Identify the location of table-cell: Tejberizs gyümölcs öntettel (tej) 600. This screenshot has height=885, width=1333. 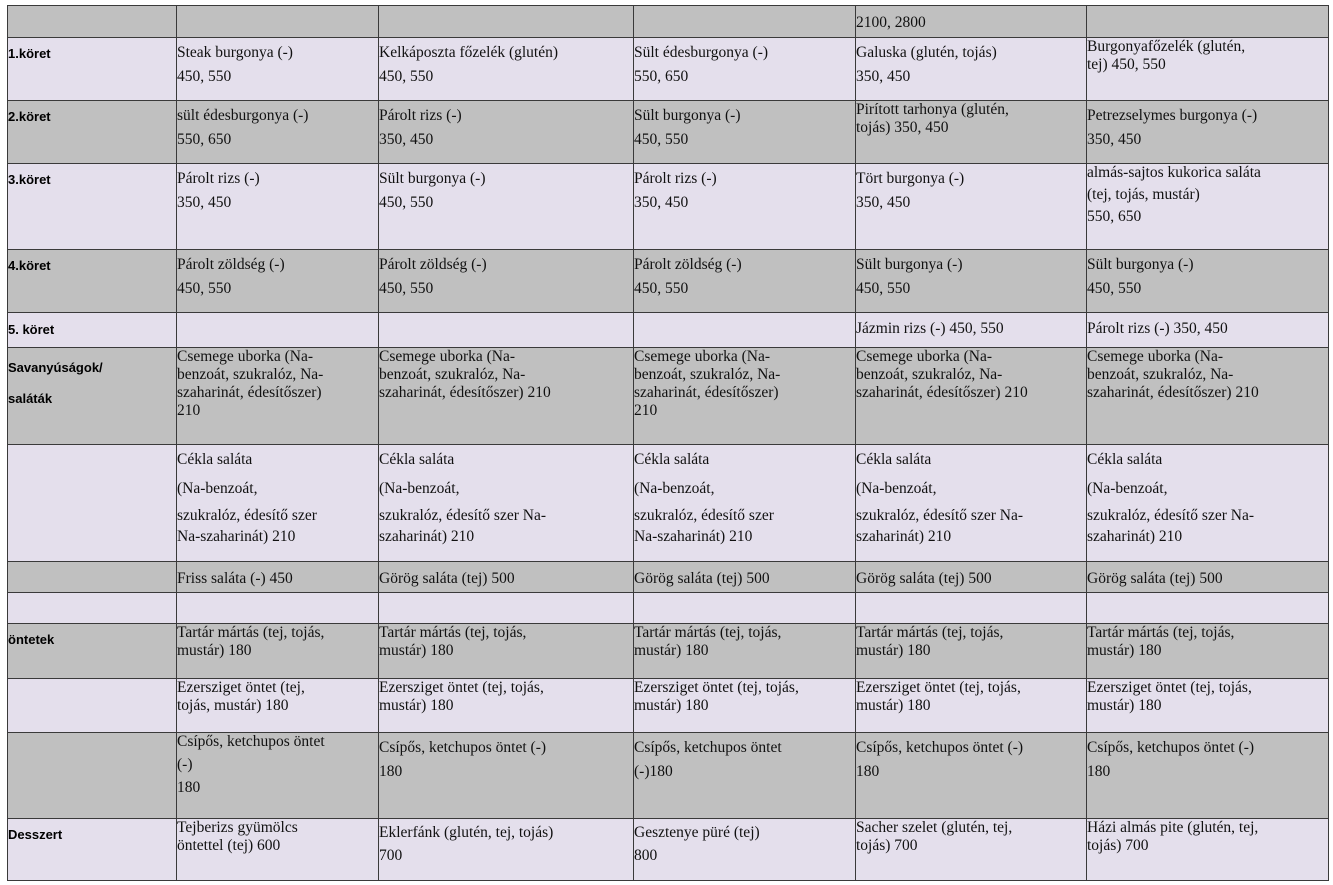
(277, 849).